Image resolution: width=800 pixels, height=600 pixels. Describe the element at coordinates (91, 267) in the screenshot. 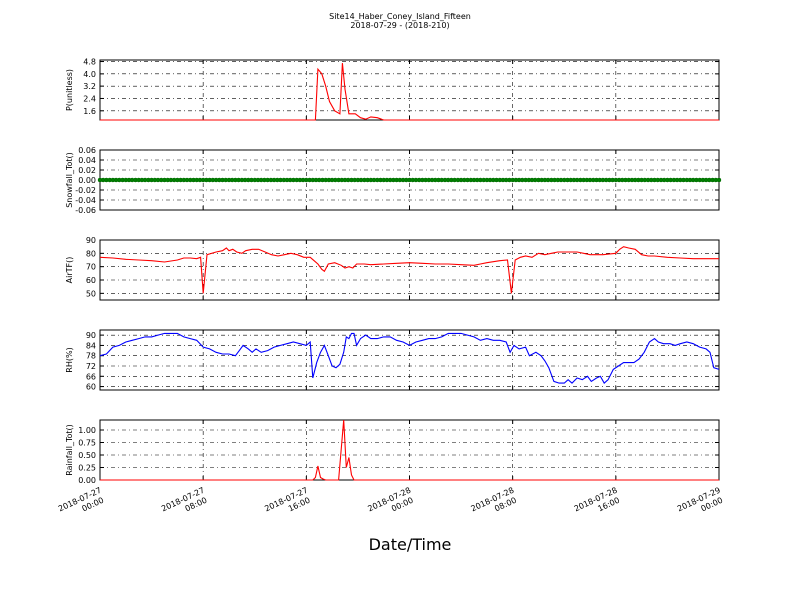

I see `y-tick-label: 70` at that location.